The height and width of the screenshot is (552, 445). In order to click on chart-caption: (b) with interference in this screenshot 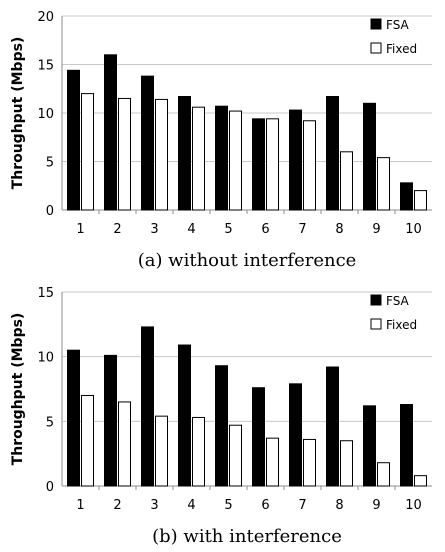, I will do `click(247, 536)`.